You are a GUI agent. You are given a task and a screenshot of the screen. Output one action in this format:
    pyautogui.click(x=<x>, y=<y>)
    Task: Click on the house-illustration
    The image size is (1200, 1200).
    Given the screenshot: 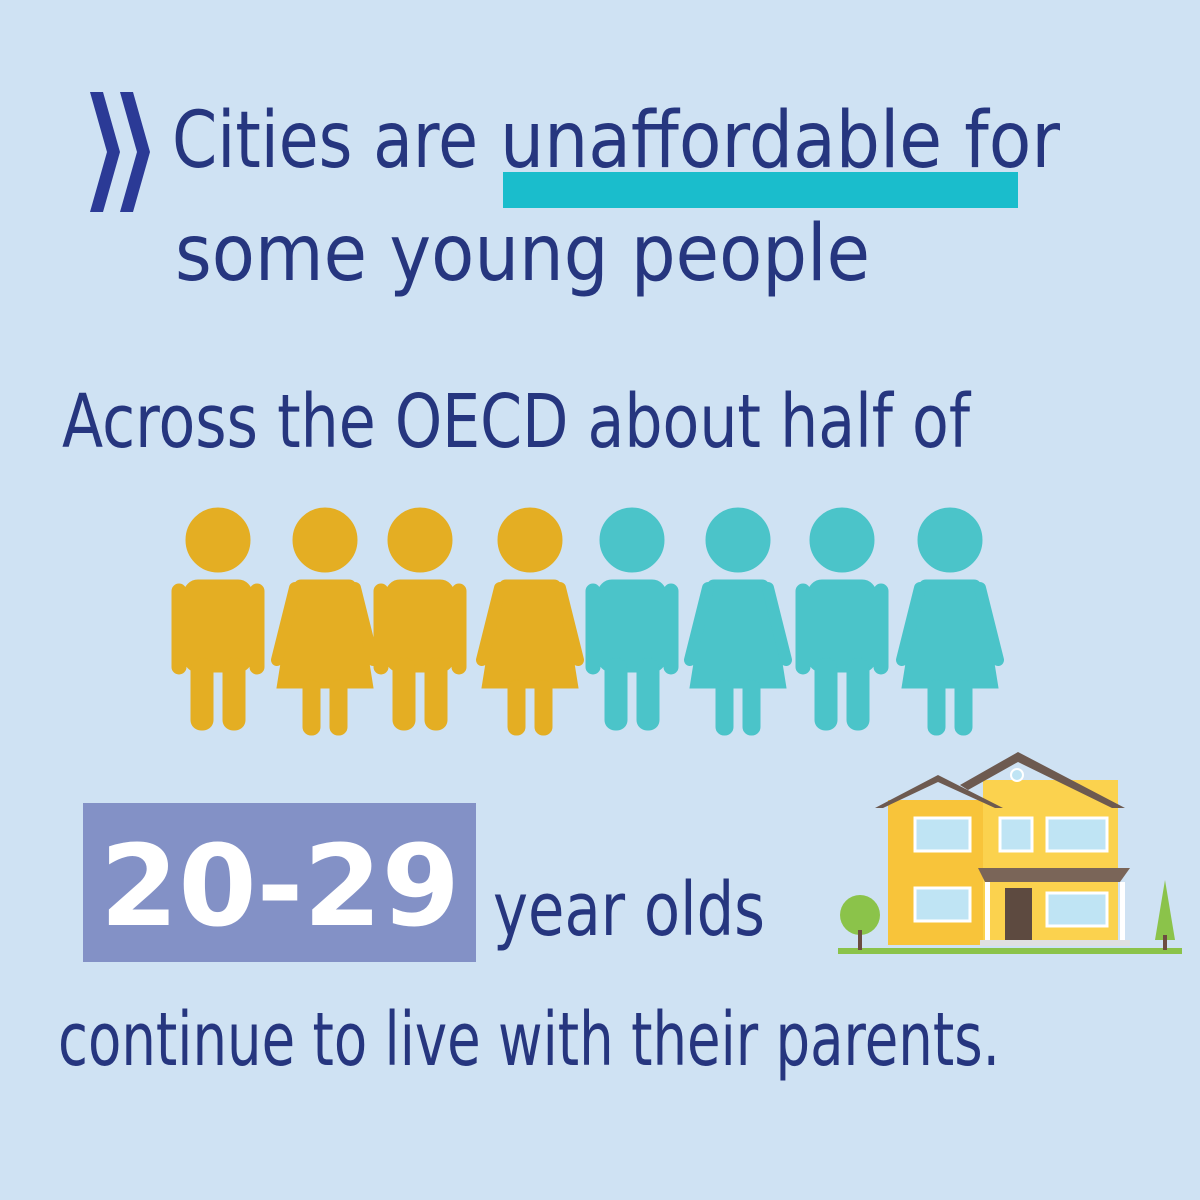 What is the action you would take?
    pyautogui.click(x=1010, y=853)
    